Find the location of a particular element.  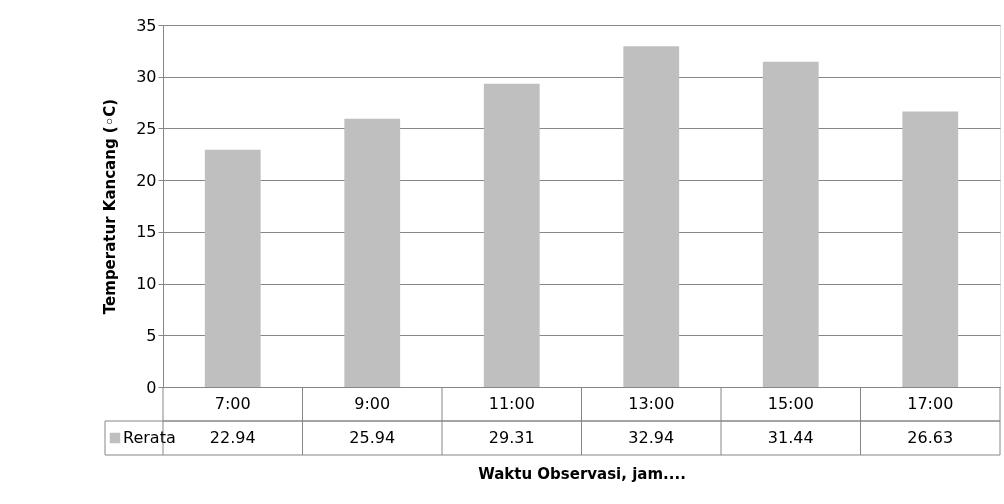

data-label: 26.63 is located at coordinates (930, 437).